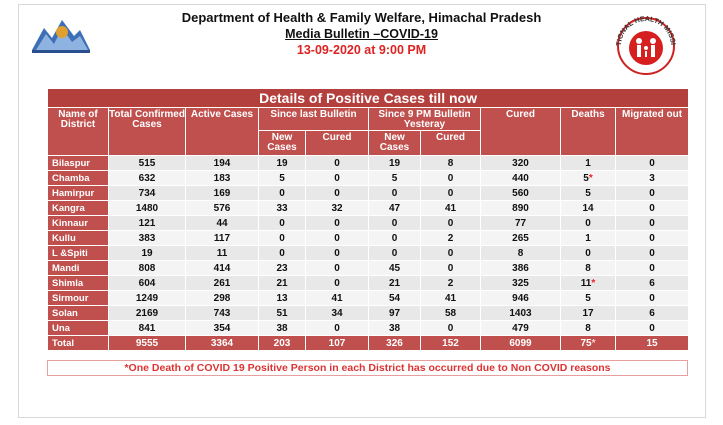 The image size is (723, 425). What do you see at coordinates (368, 238) in the screenshot?
I see `district-row: Kullu 383 117 0 0 0 2 265 1 0` at bounding box center [368, 238].